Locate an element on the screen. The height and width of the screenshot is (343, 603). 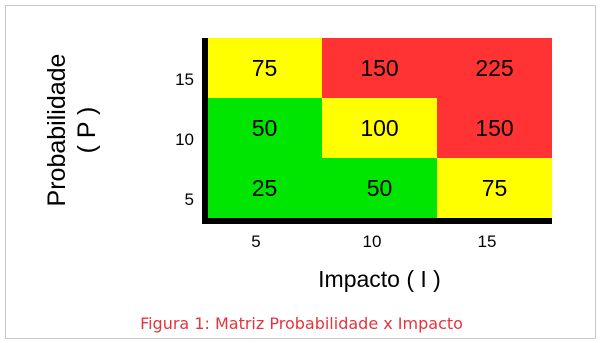
y-axis-line is located at coordinates (205, 131).